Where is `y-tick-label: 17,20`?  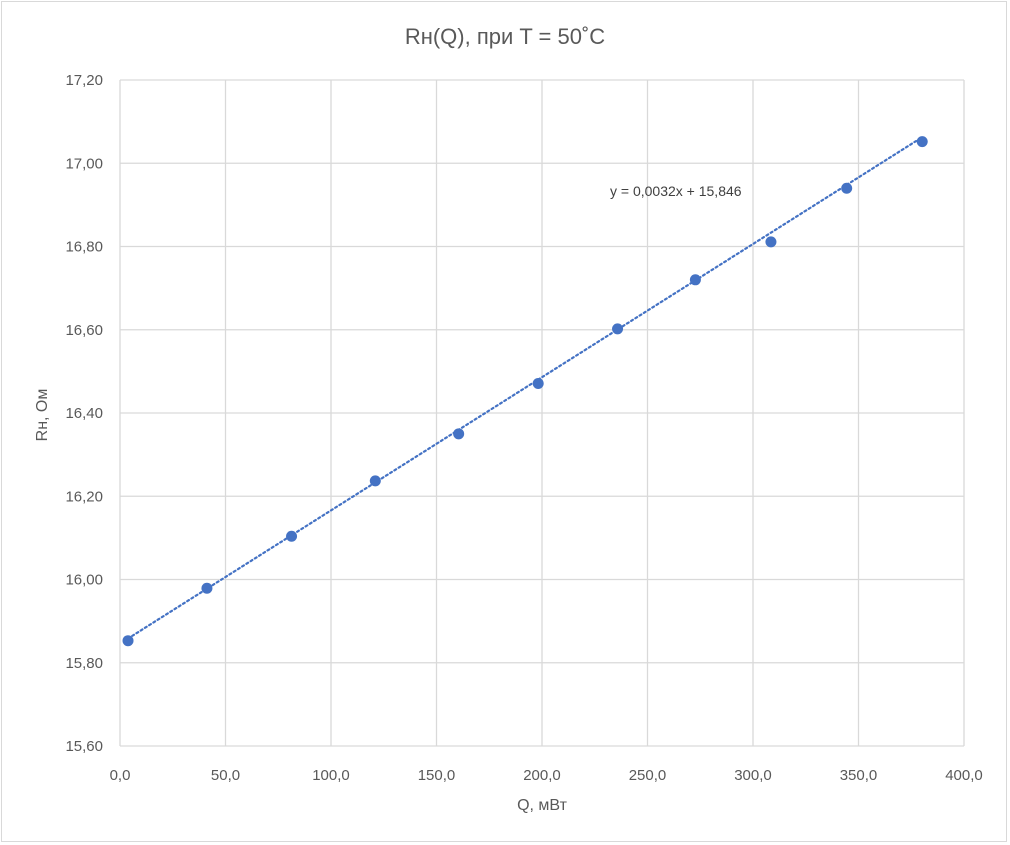 y-tick-label: 17,20 is located at coordinates (84, 80).